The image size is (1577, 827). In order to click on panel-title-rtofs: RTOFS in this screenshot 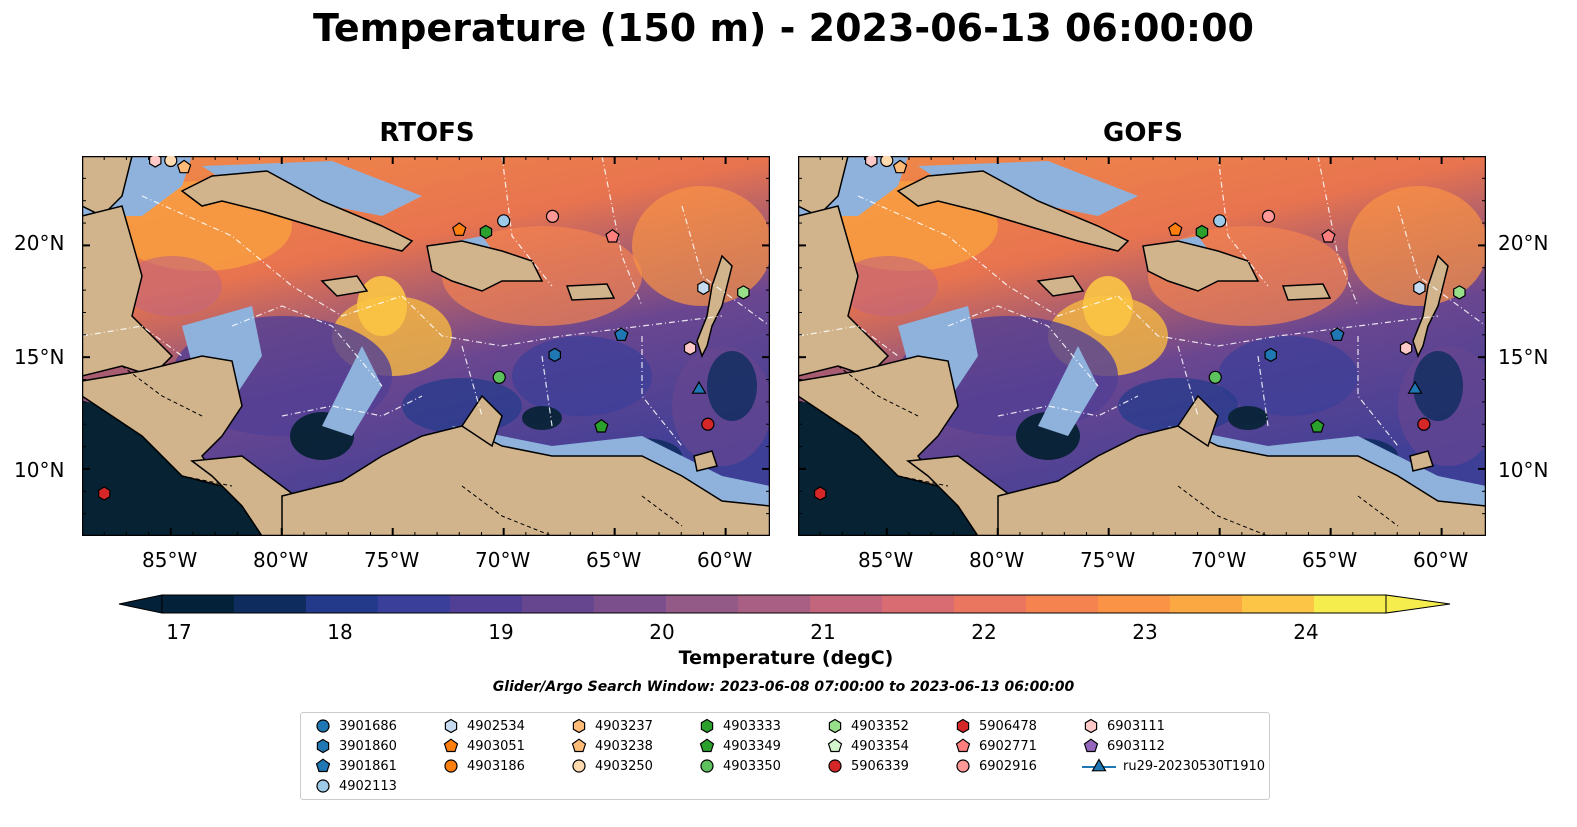, I will do `click(427, 133)`.